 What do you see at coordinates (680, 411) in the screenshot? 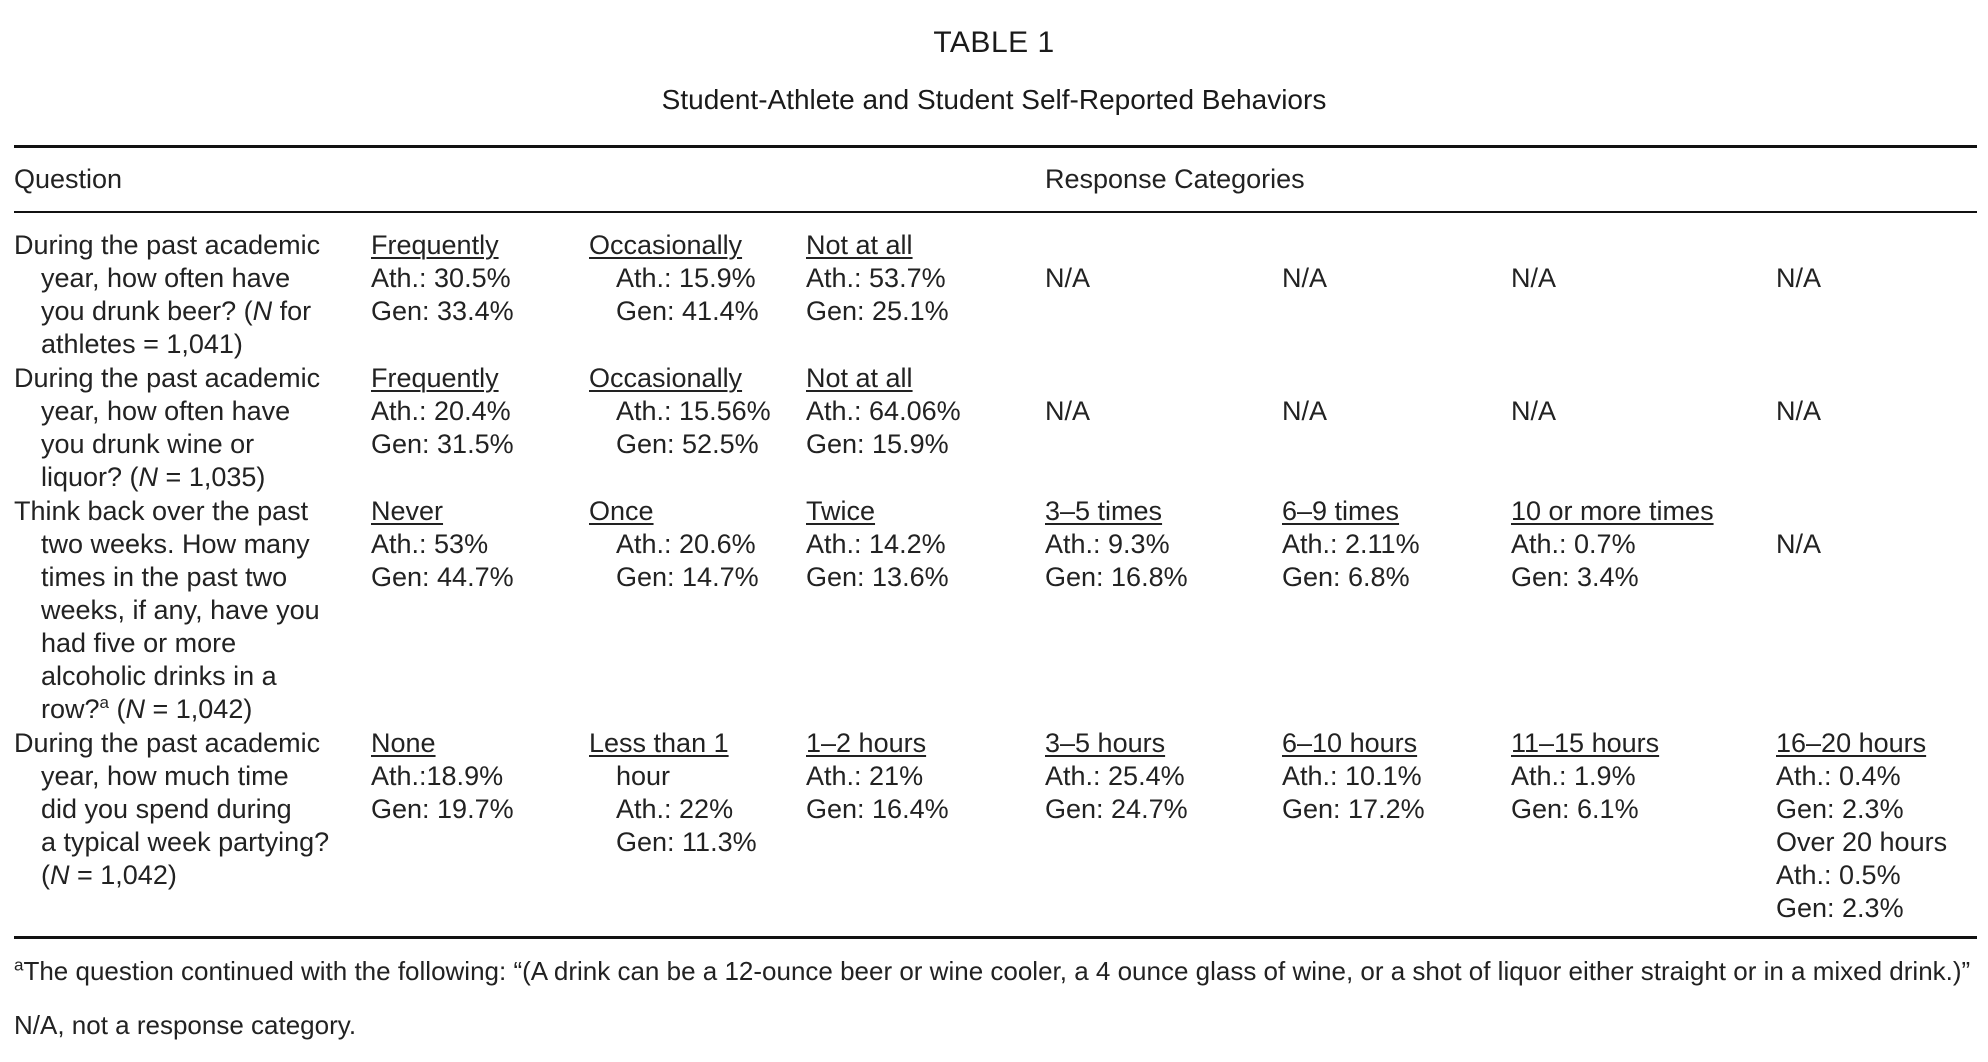
I see `row2-cat2: Occasionally Ath.: 15.56% Gen: 52.5%` at bounding box center [680, 411].